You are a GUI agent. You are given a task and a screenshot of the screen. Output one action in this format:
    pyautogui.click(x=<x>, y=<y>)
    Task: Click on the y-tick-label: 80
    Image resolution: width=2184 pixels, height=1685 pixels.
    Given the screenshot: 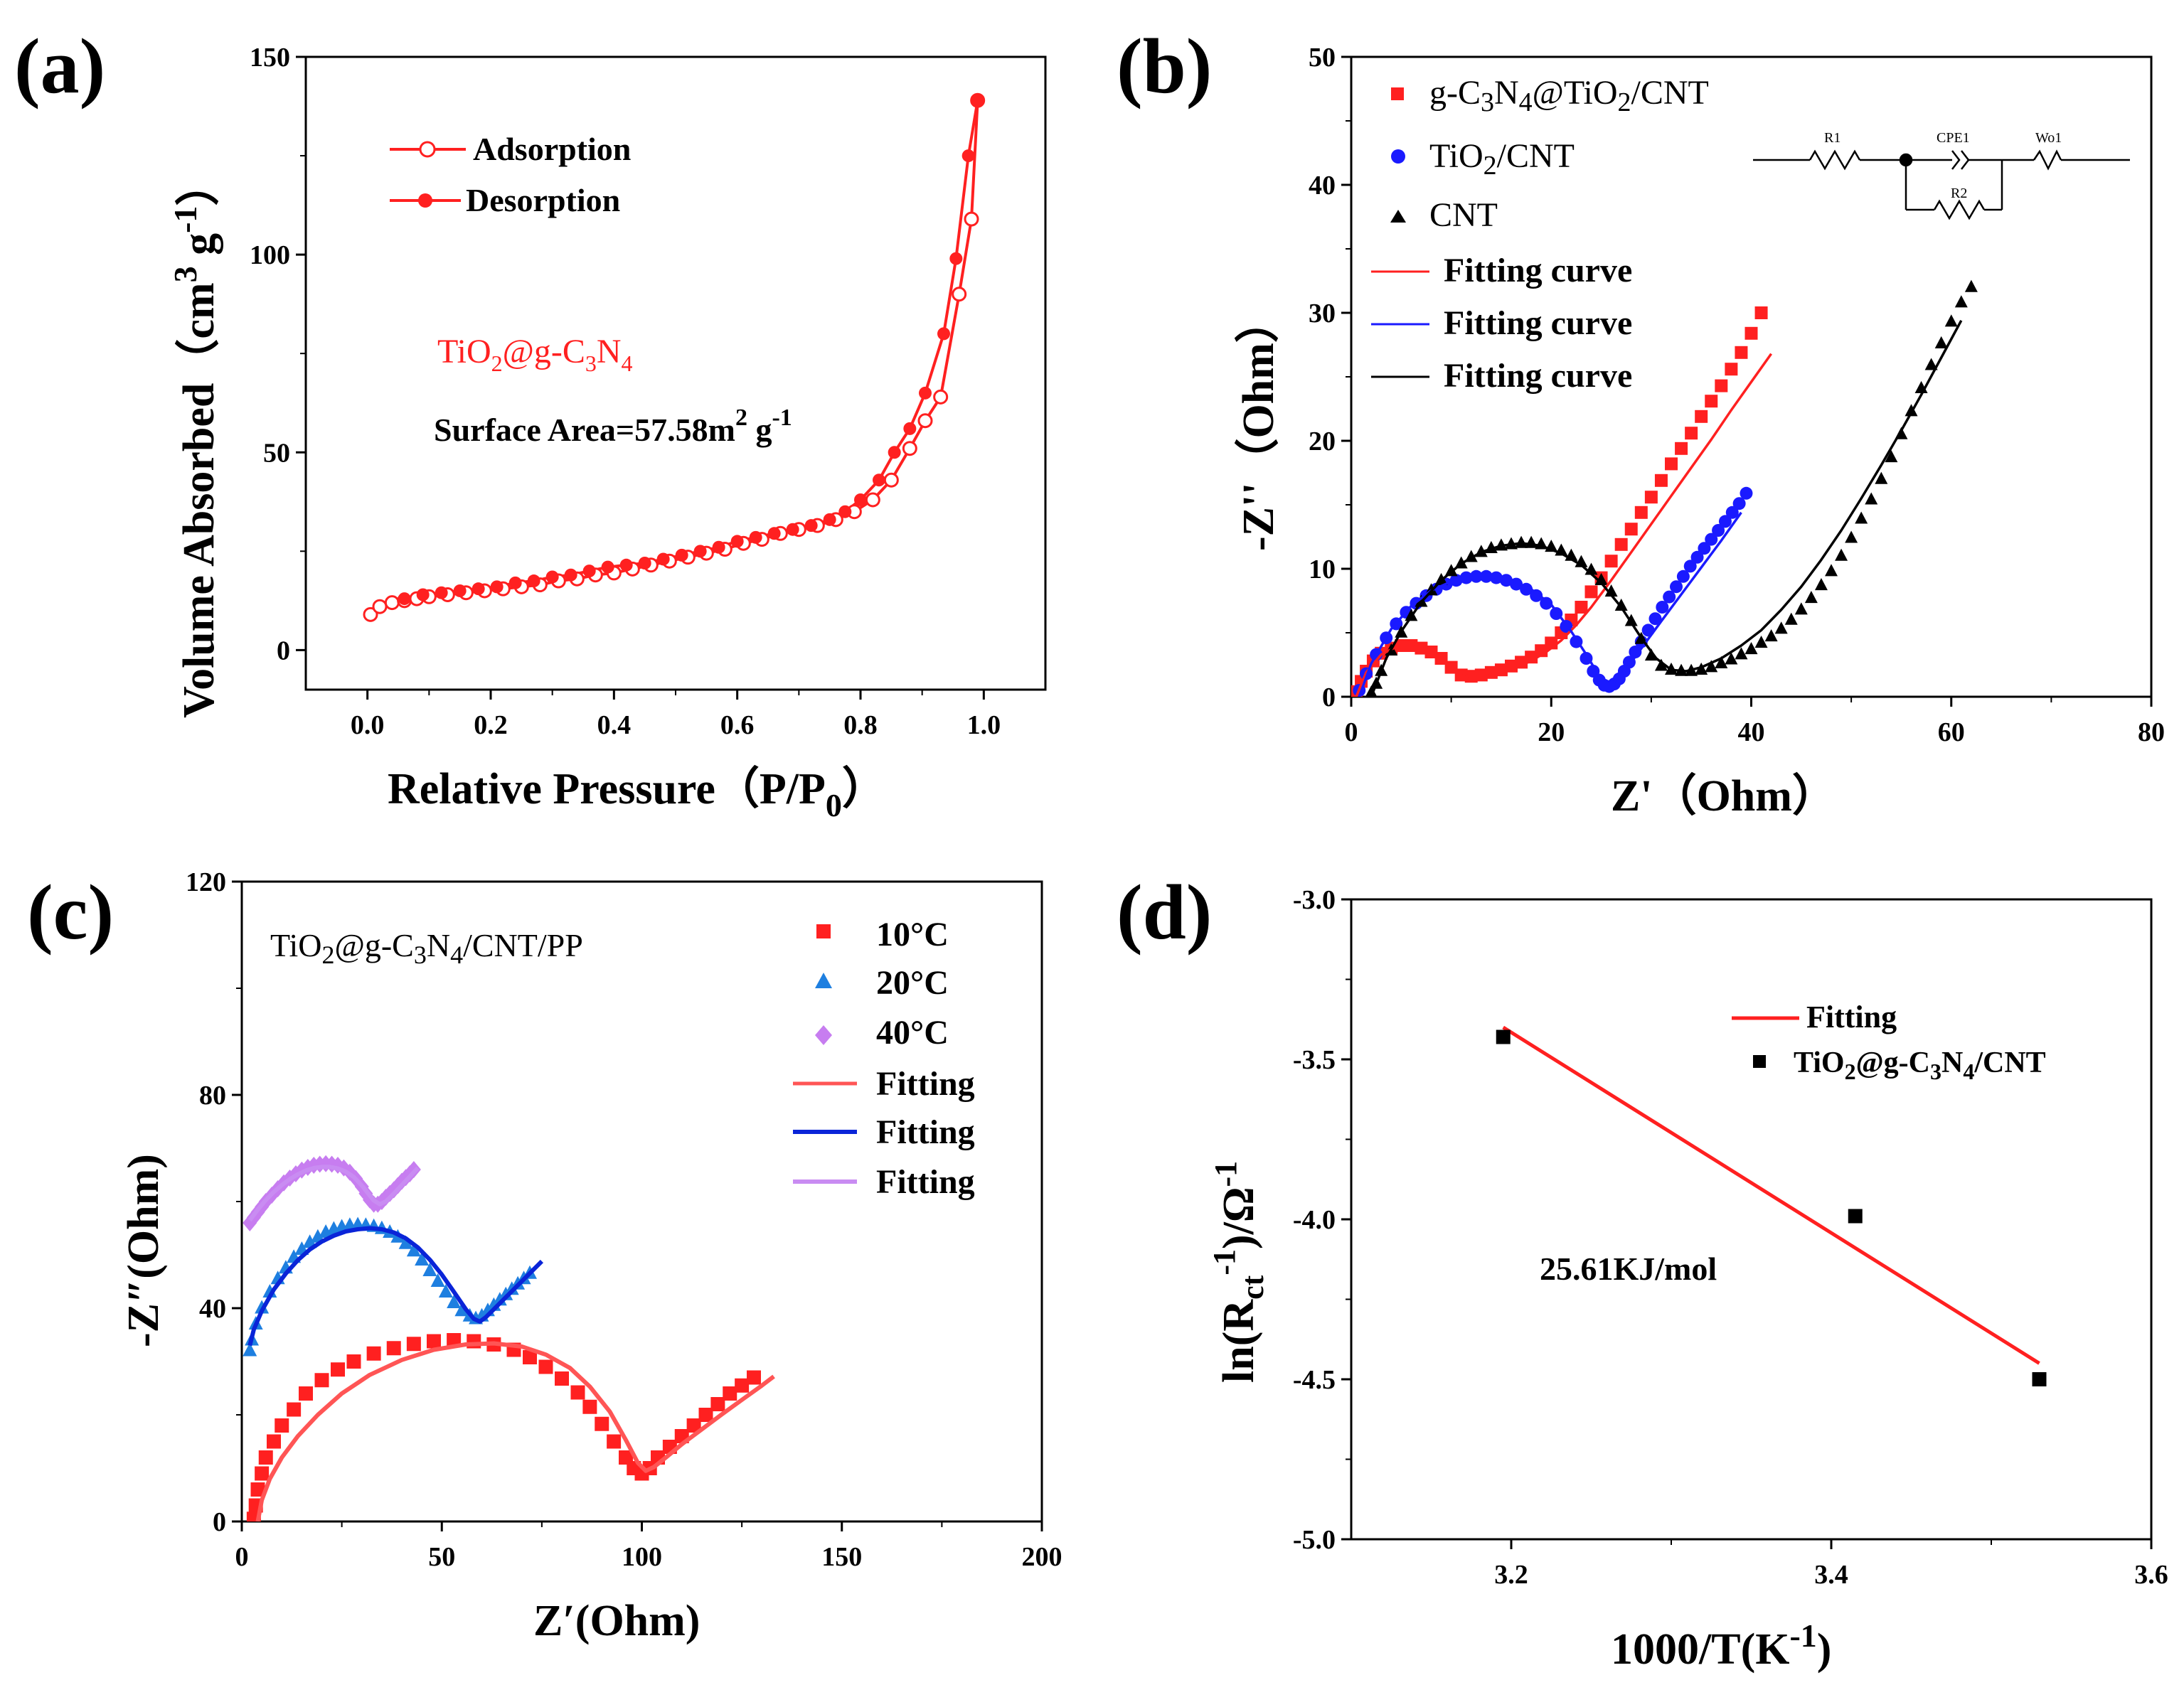 What is the action you would take?
    pyautogui.click(x=212, y=1096)
    